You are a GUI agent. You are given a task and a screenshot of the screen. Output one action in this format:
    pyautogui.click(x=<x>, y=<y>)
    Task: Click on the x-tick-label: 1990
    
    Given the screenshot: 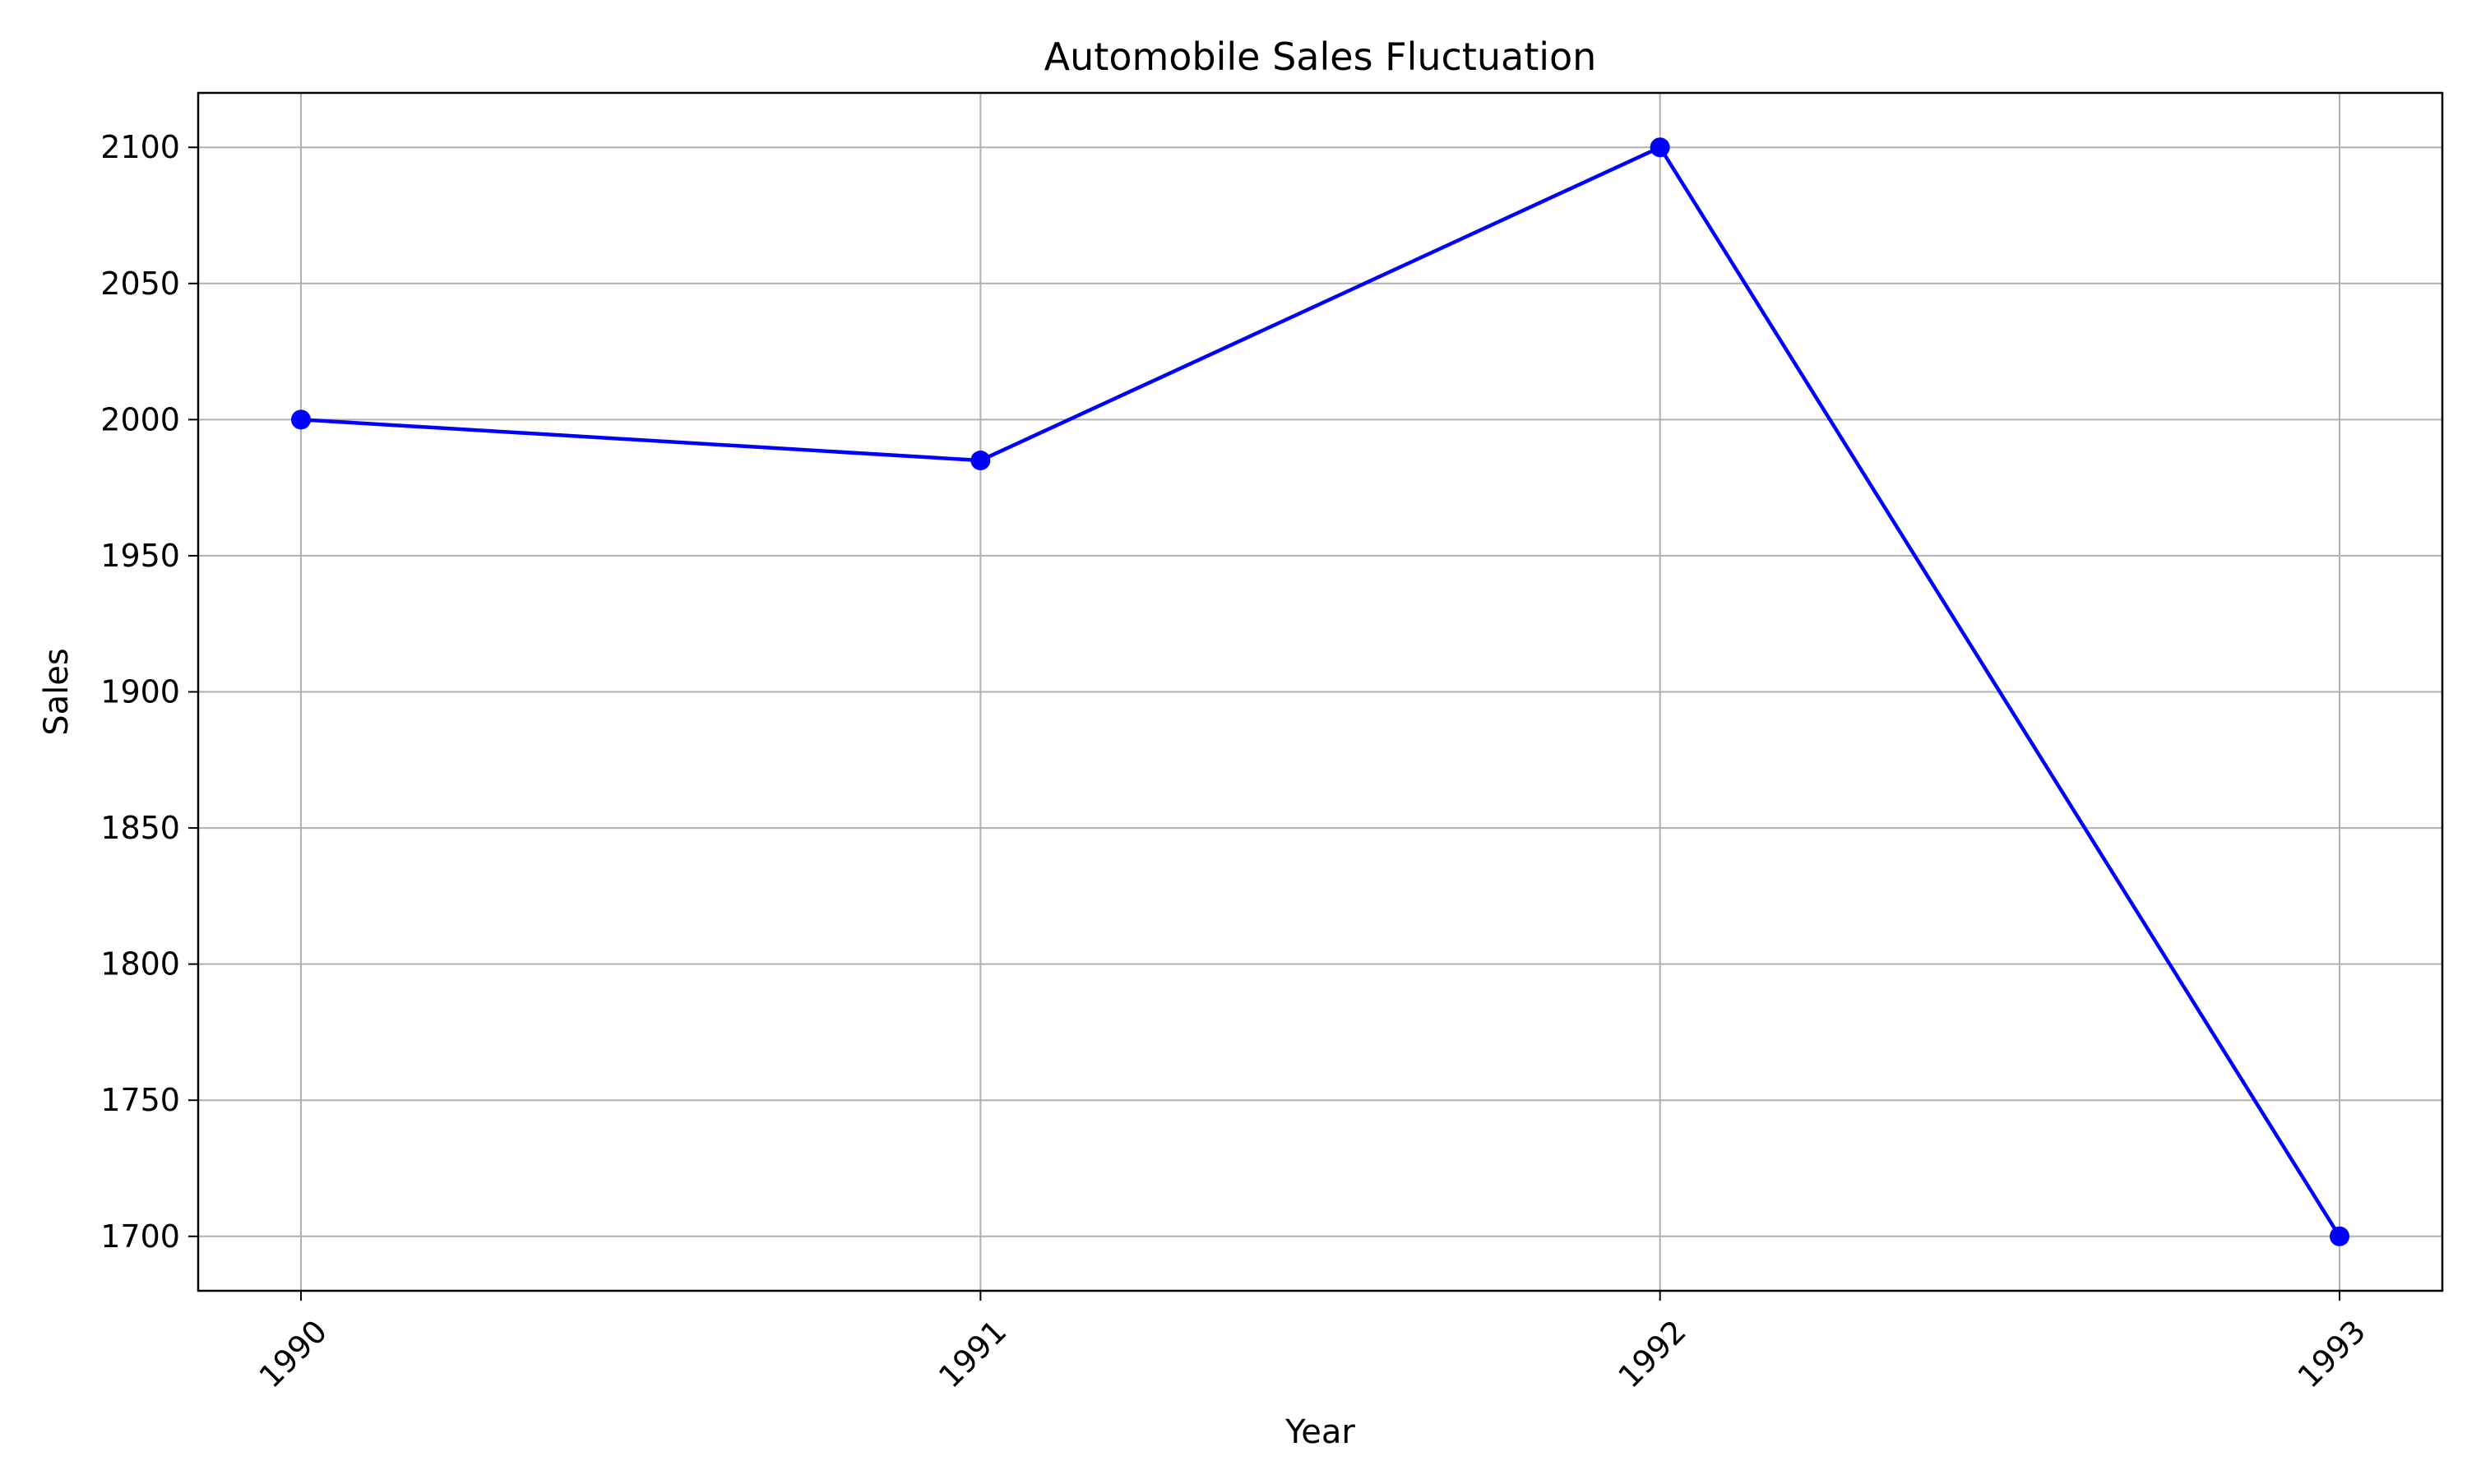 What is the action you would take?
    pyautogui.click(x=293, y=1354)
    